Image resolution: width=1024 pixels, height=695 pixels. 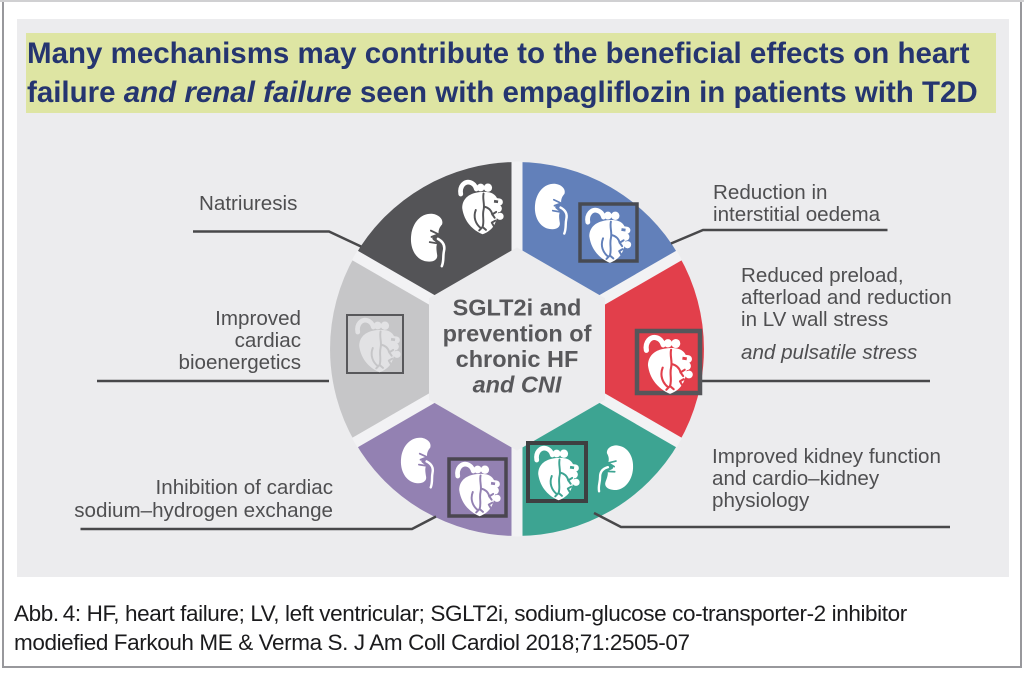 I want to click on svg-text: prevention of, so click(x=517, y=333).